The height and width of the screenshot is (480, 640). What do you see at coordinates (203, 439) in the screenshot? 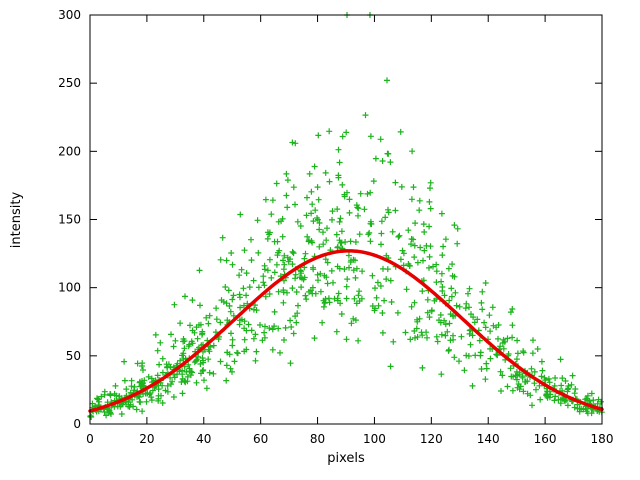
I see `x-tick-label: 40` at bounding box center [203, 439].